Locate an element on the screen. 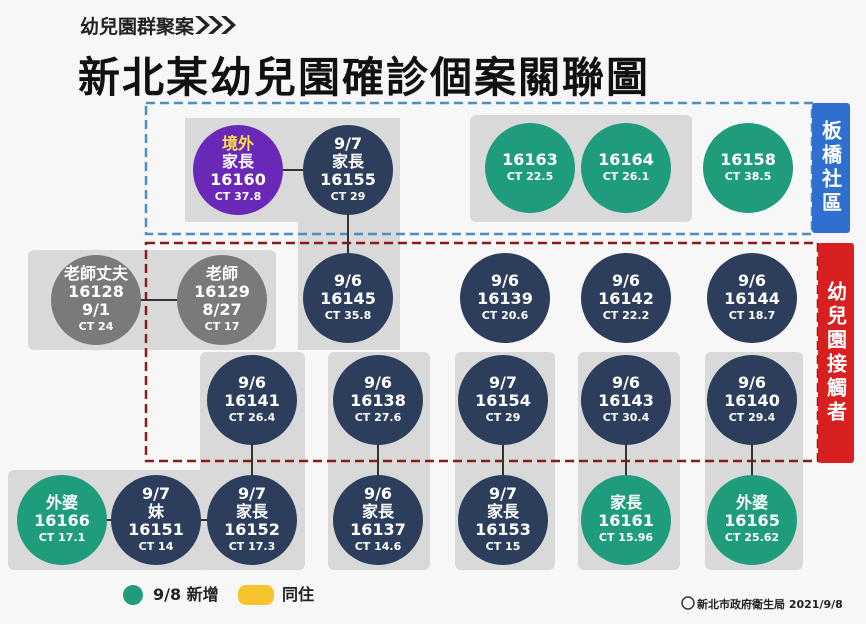 This screenshot has width=866, height=624. node-text: CT 20.6 is located at coordinates (505, 315).